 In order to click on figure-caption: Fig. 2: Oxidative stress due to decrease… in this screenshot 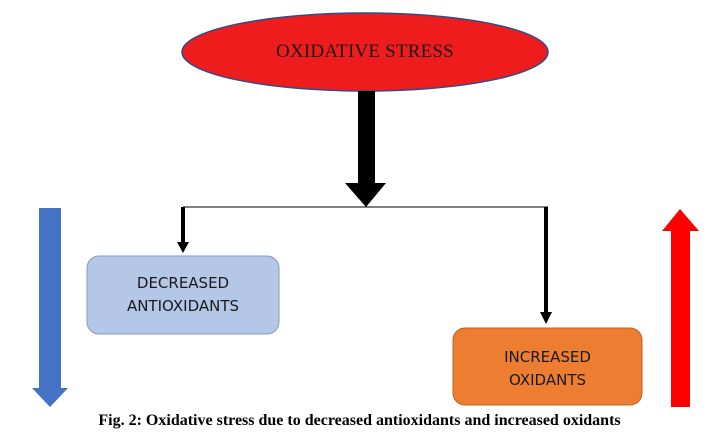, I will do `click(359, 420)`.